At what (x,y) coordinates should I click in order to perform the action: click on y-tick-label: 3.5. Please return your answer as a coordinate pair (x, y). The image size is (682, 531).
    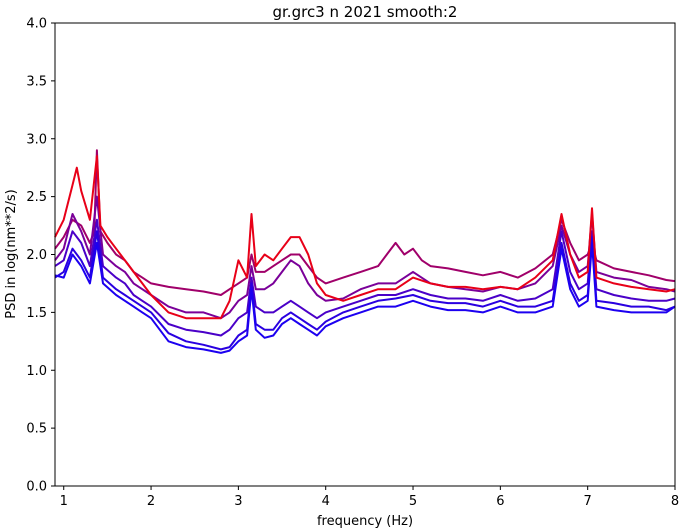
    Looking at the image, I should click on (36, 81).